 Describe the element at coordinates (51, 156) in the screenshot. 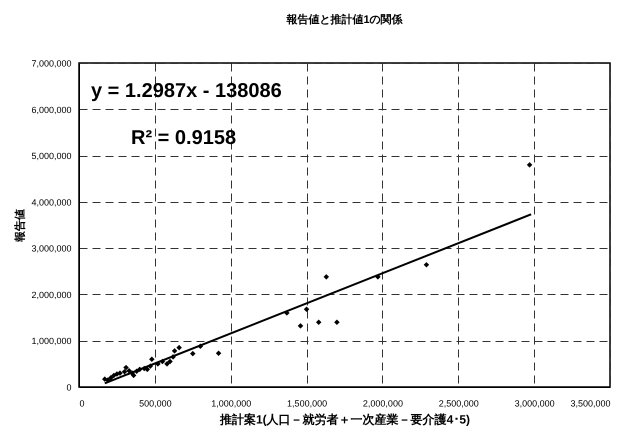

I see `y-tick-label: 5,000,000` at that location.